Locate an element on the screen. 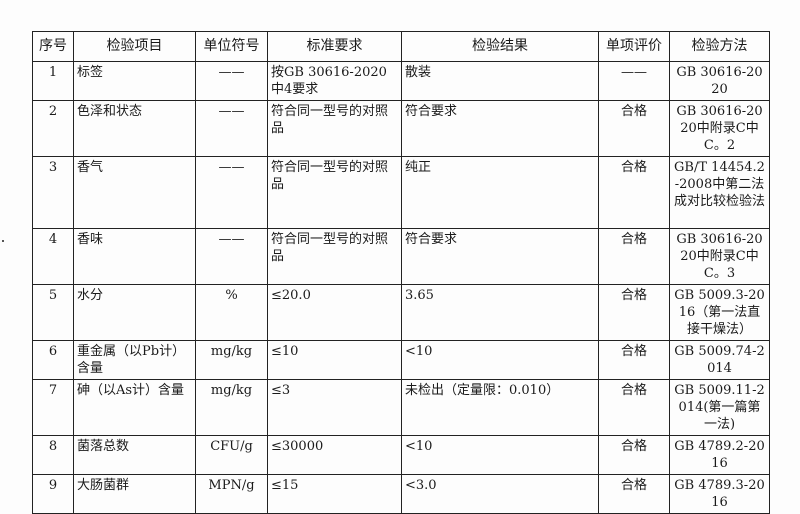 The width and height of the screenshot is (800, 514). header-unit: 单位符号 is located at coordinates (231, 46).